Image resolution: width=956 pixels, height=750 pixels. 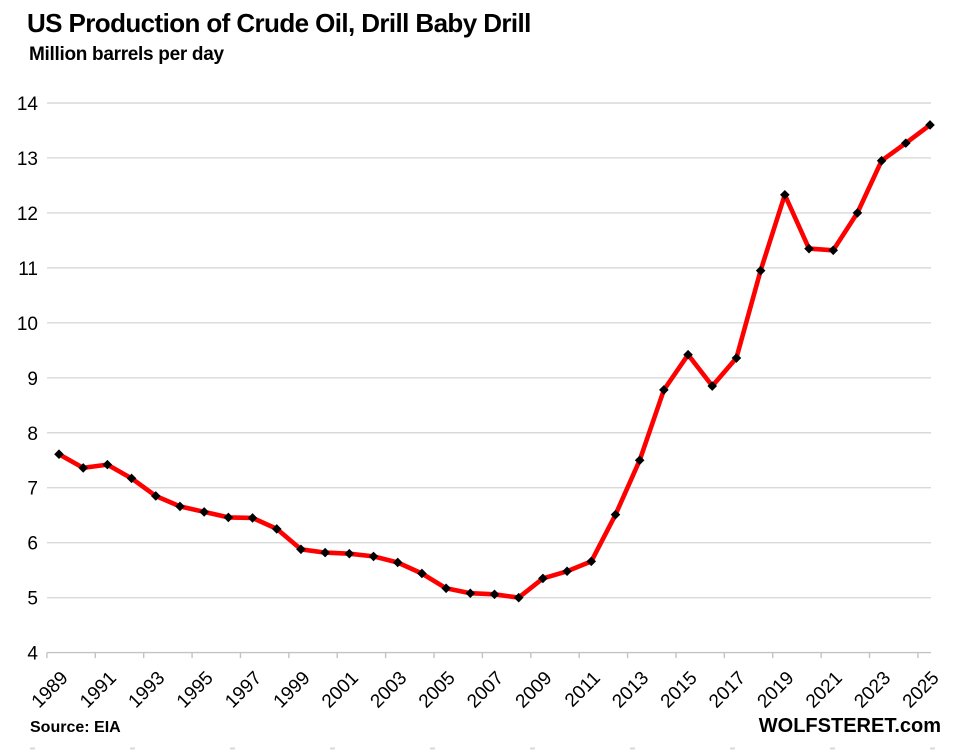 I want to click on y-tick-label: 4, so click(x=32, y=654).